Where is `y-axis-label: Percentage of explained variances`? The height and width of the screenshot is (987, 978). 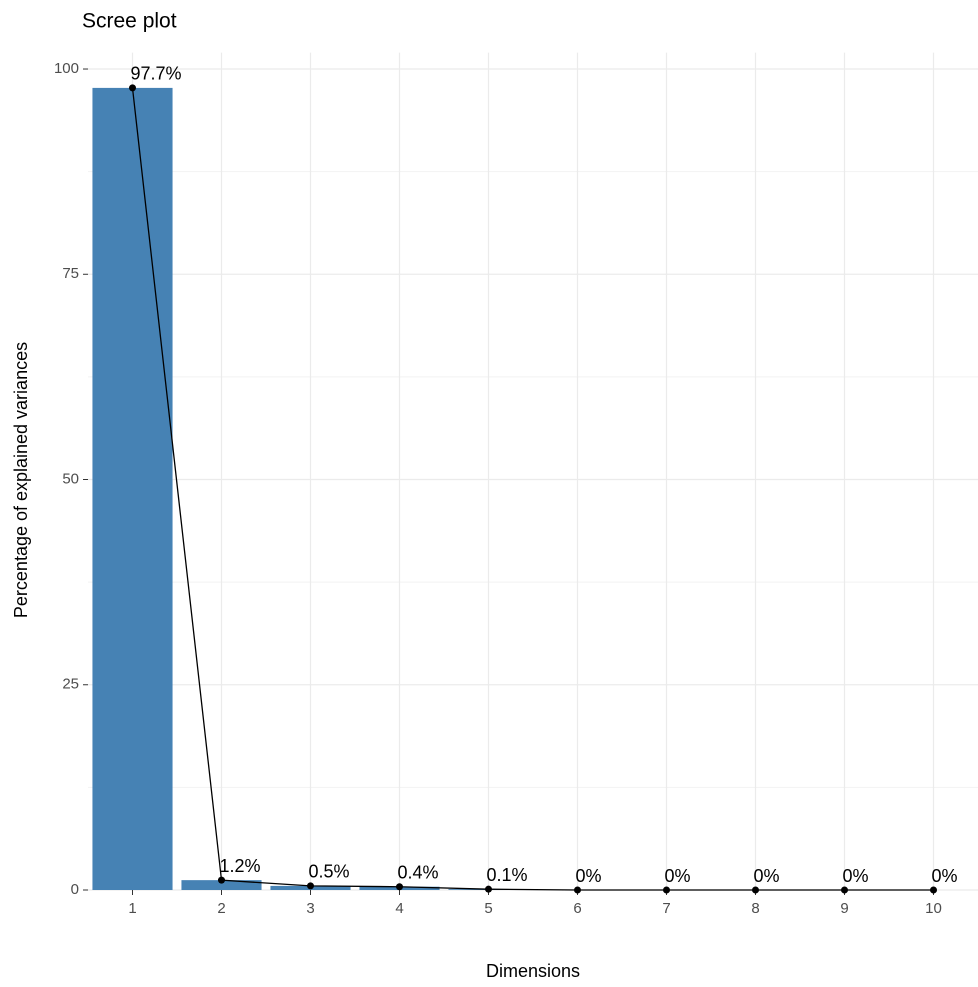
y-axis-label: Percentage of explained variances is located at coordinates (21, 480).